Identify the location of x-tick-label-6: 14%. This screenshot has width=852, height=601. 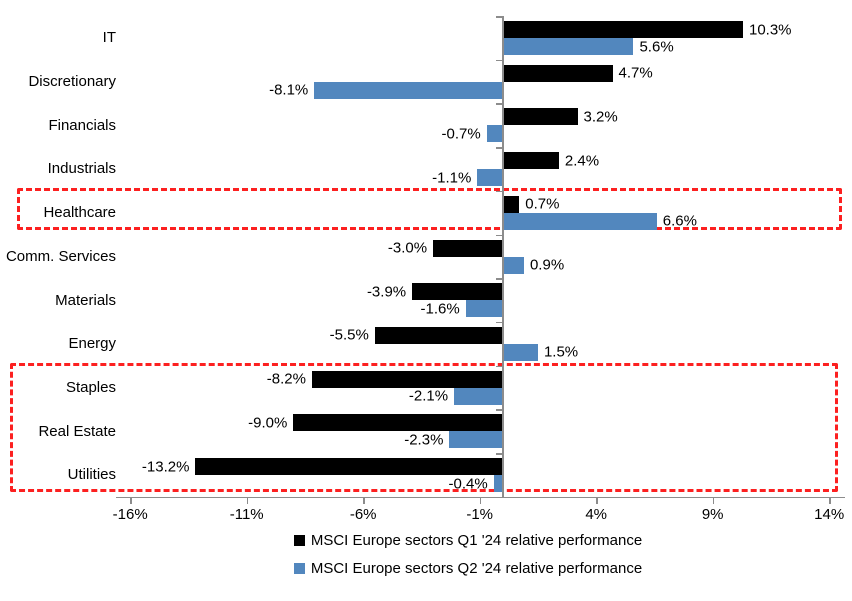
(829, 514).